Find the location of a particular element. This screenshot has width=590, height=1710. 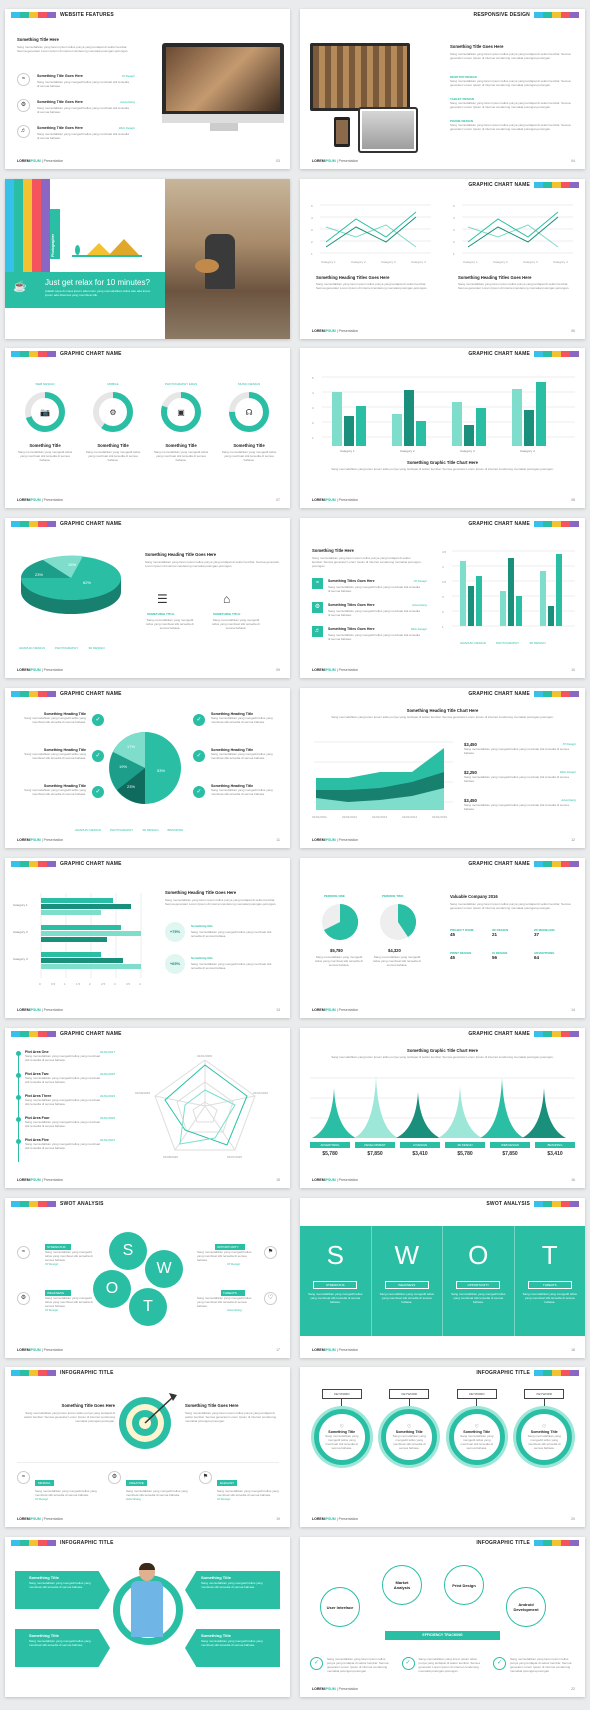

item-title: Something Titles Goes Here is located at coordinates (351, 629).